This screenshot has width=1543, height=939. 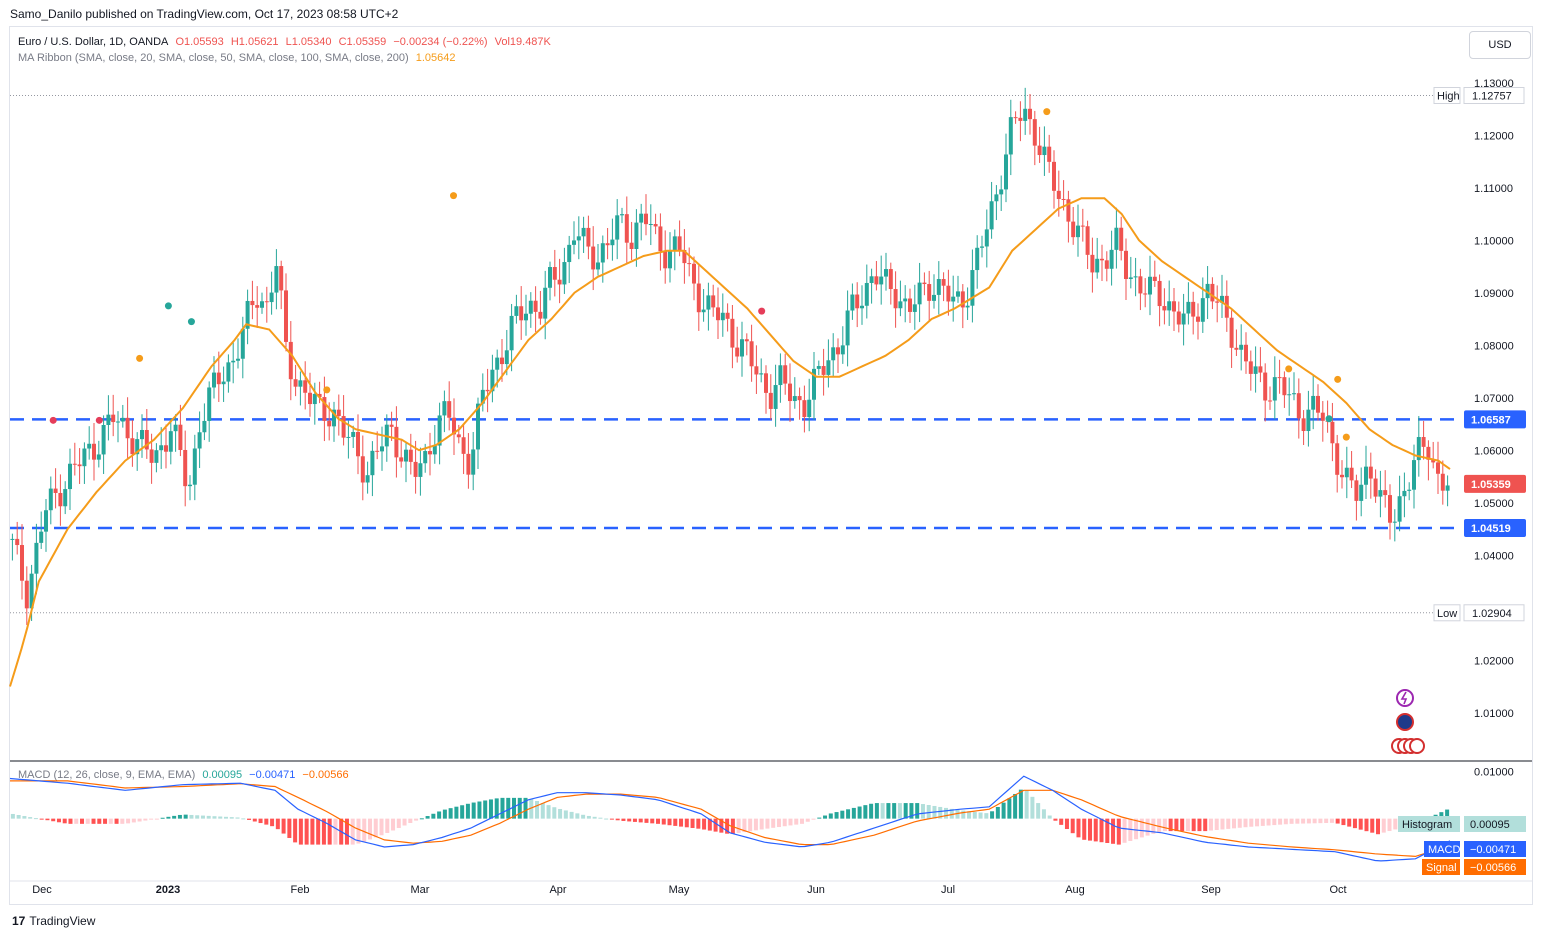 What do you see at coordinates (1417, 746) in the screenshot?
I see `us-flag-icon` at bounding box center [1417, 746].